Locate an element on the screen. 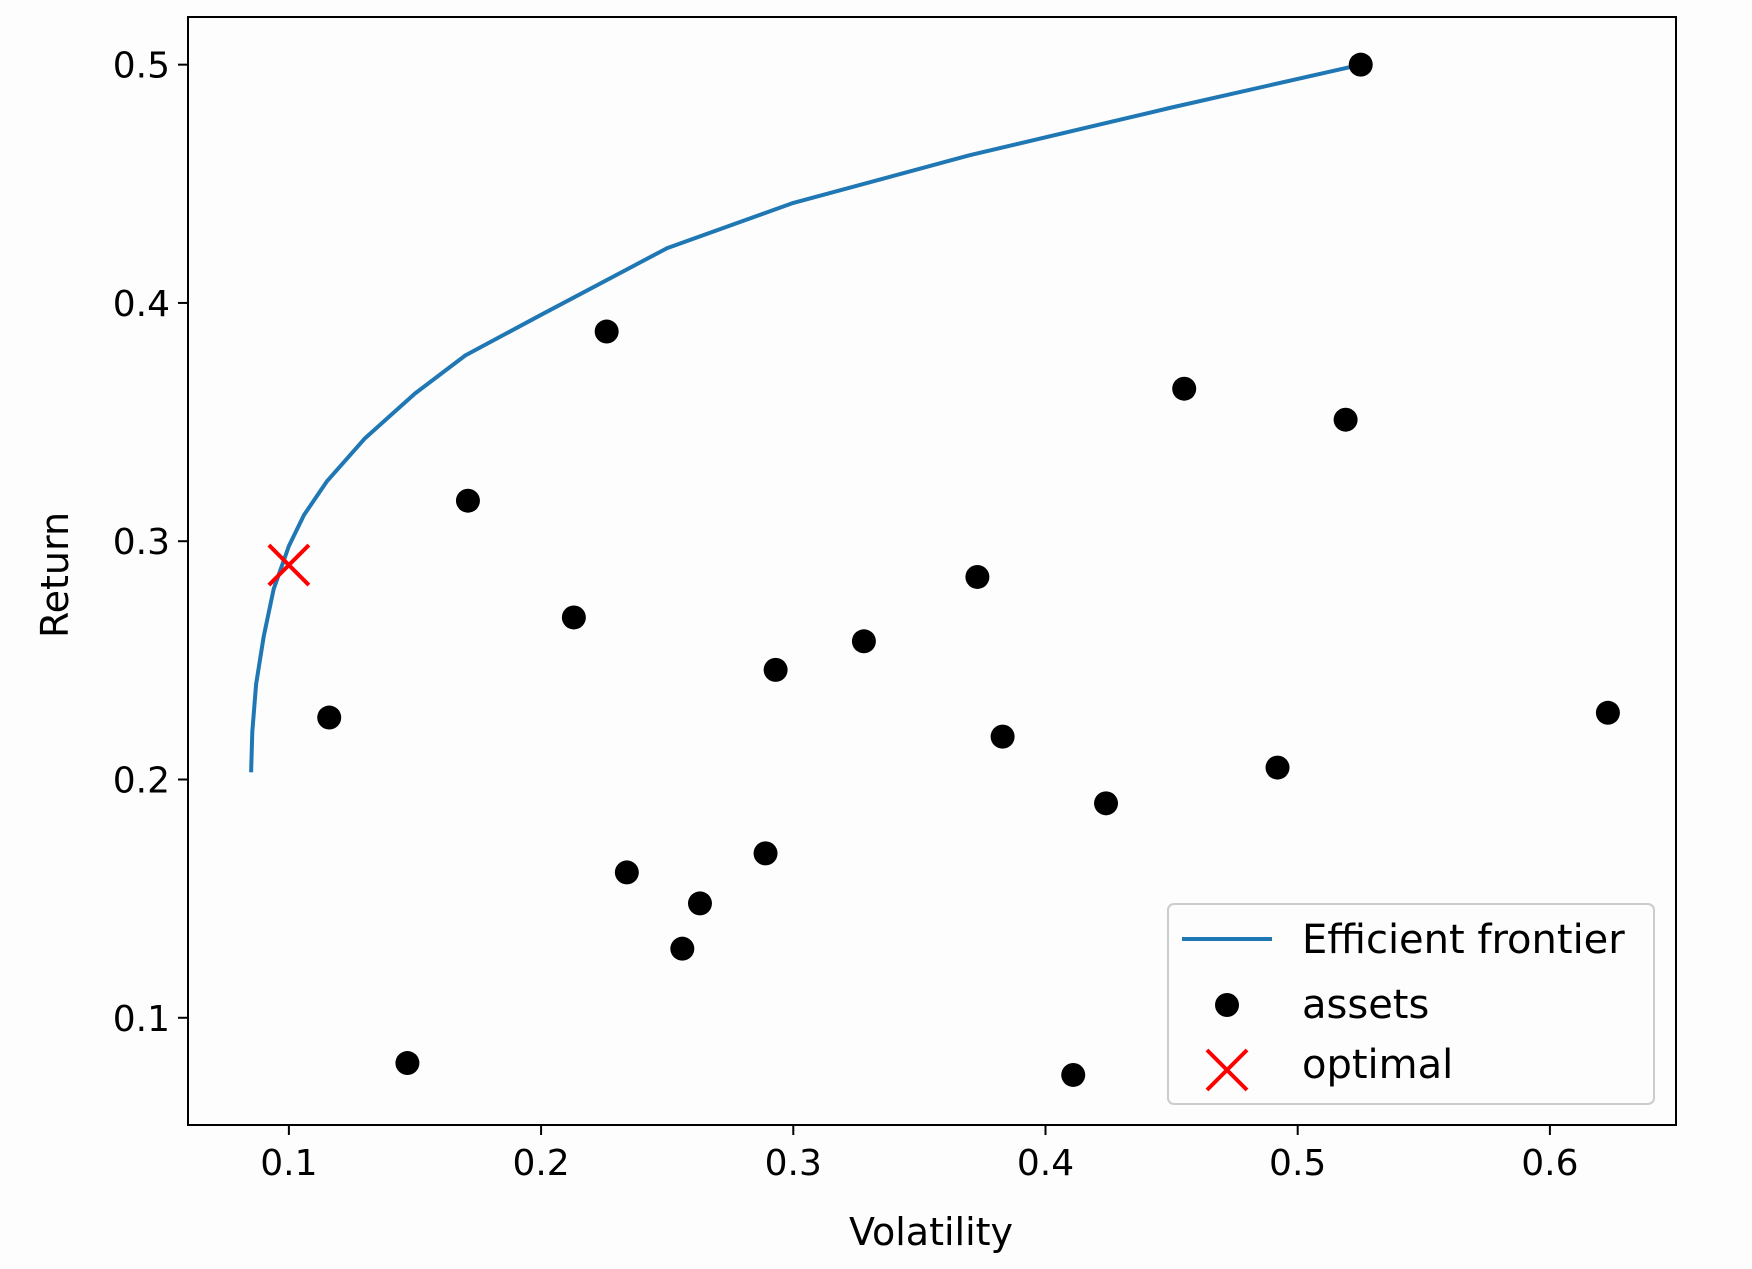  x-tick-label: 0.1 is located at coordinates (288, 1163).